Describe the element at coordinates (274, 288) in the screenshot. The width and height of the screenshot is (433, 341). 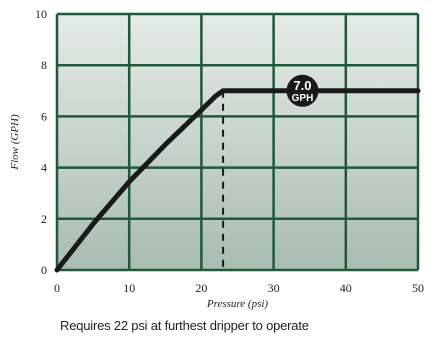
I see `x-tick-label: 30` at that location.